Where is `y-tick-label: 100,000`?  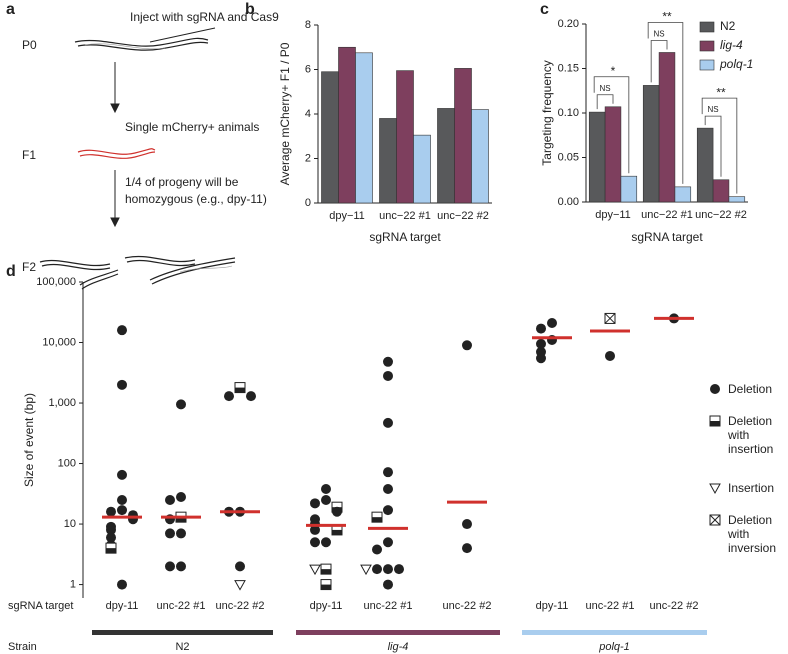 y-tick-label: 100,000 is located at coordinates (56, 282).